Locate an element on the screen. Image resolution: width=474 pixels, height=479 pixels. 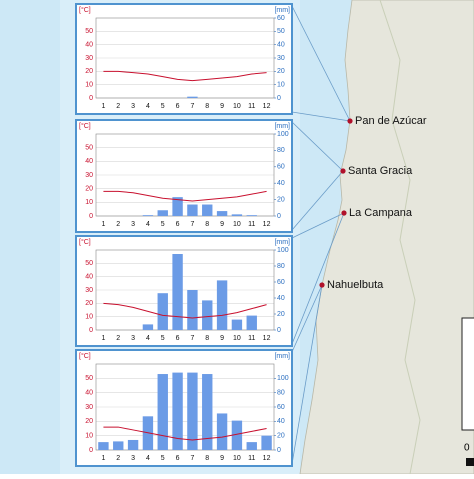
y2-tick-label: 80 is located at coordinates (281, 393).